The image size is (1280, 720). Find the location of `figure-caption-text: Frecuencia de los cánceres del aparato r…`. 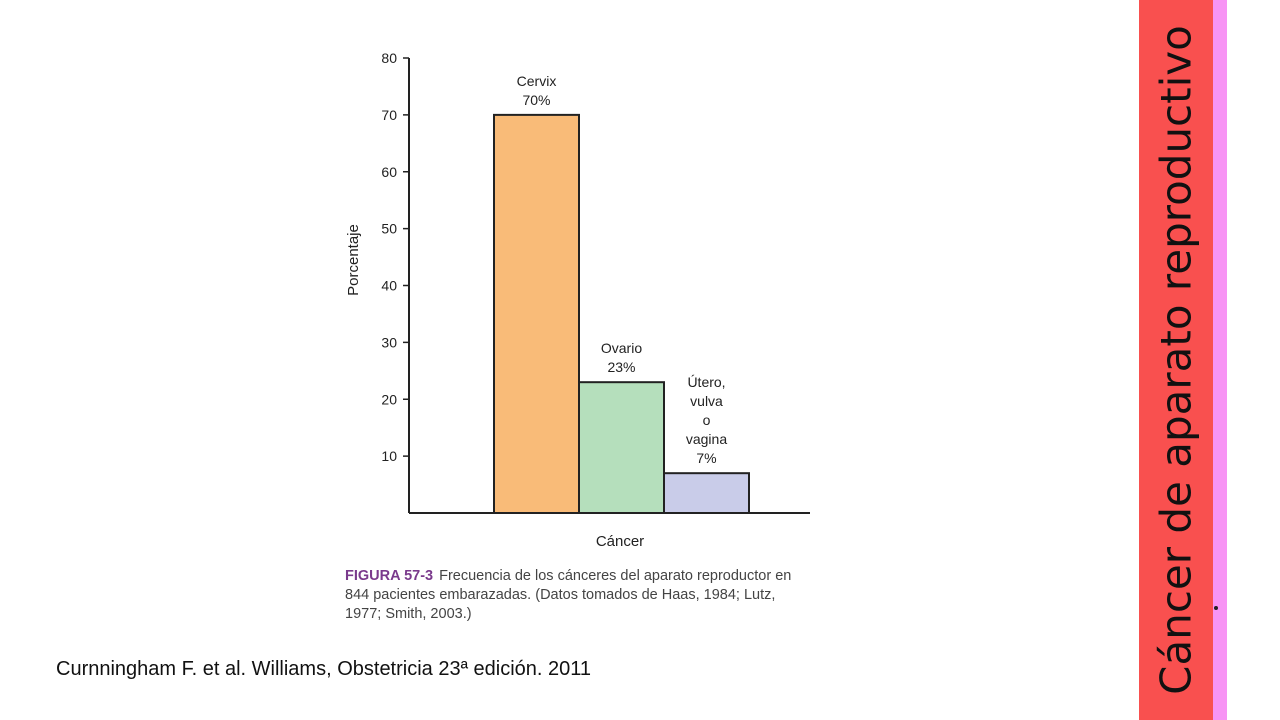

figure-caption-text: Frecuencia de los cánceres del aparato r… is located at coordinates (568, 595).